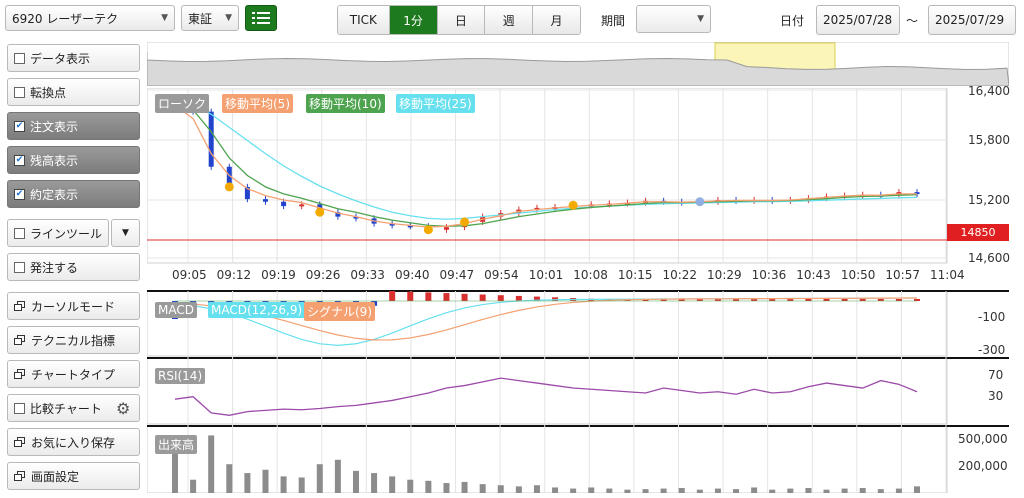 This screenshot has height=498, width=1024. I want to click on time-tick: 09:54, so click(501, 275).